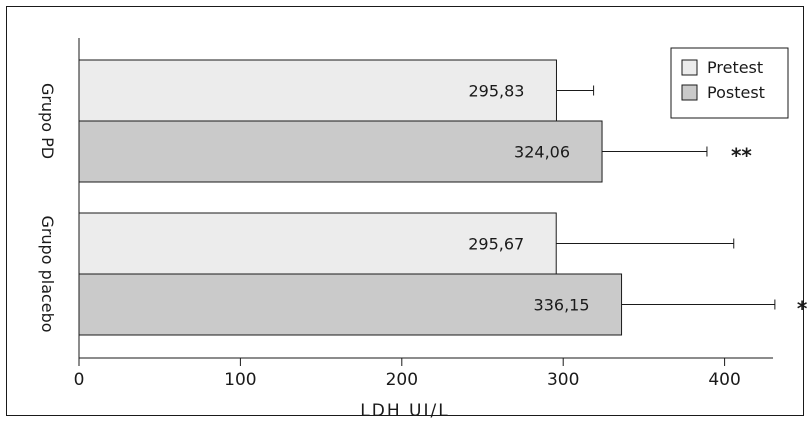 This screenshot has height=422, width=810. What do you see at coordinates (47, 208) in the screenshot?
I see `category-labels: Grupo PD Grupo placebo` at bounding box center [47, 208].